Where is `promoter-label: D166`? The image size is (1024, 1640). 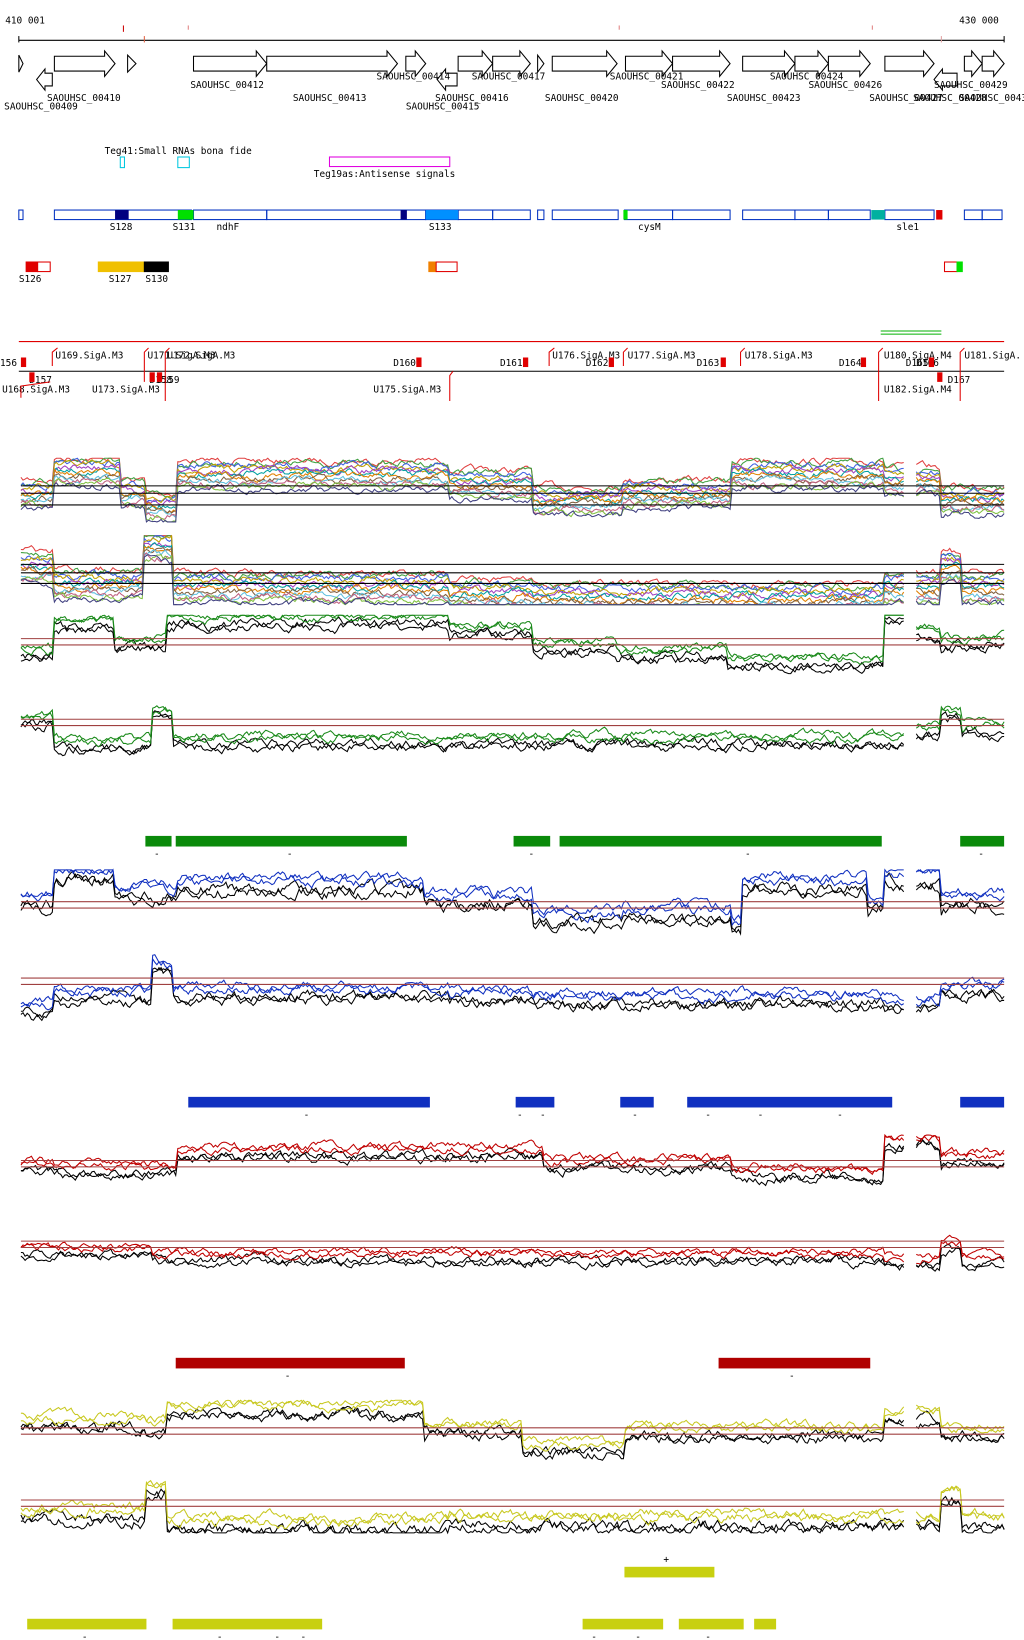
promoter-label: D166 is located at coordinates (927, 363).